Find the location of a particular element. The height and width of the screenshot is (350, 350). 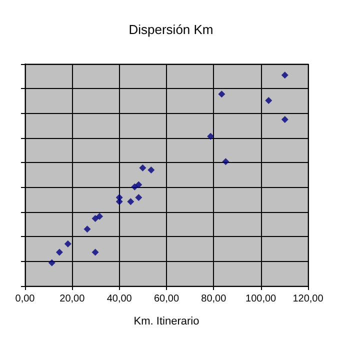

chart-title: Dispersión Km is located at coordinates (171, 29).